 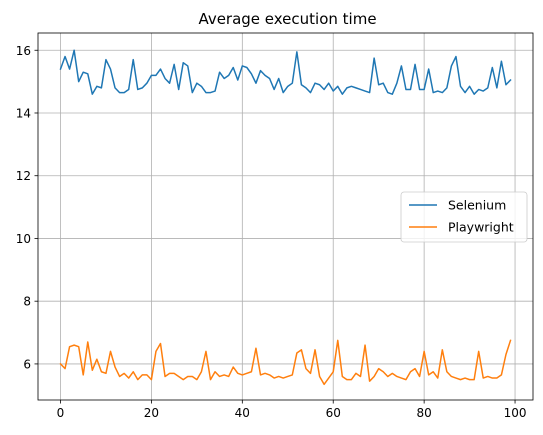 I want to click on y-tick-label: 6, so click(x=27, y=364).